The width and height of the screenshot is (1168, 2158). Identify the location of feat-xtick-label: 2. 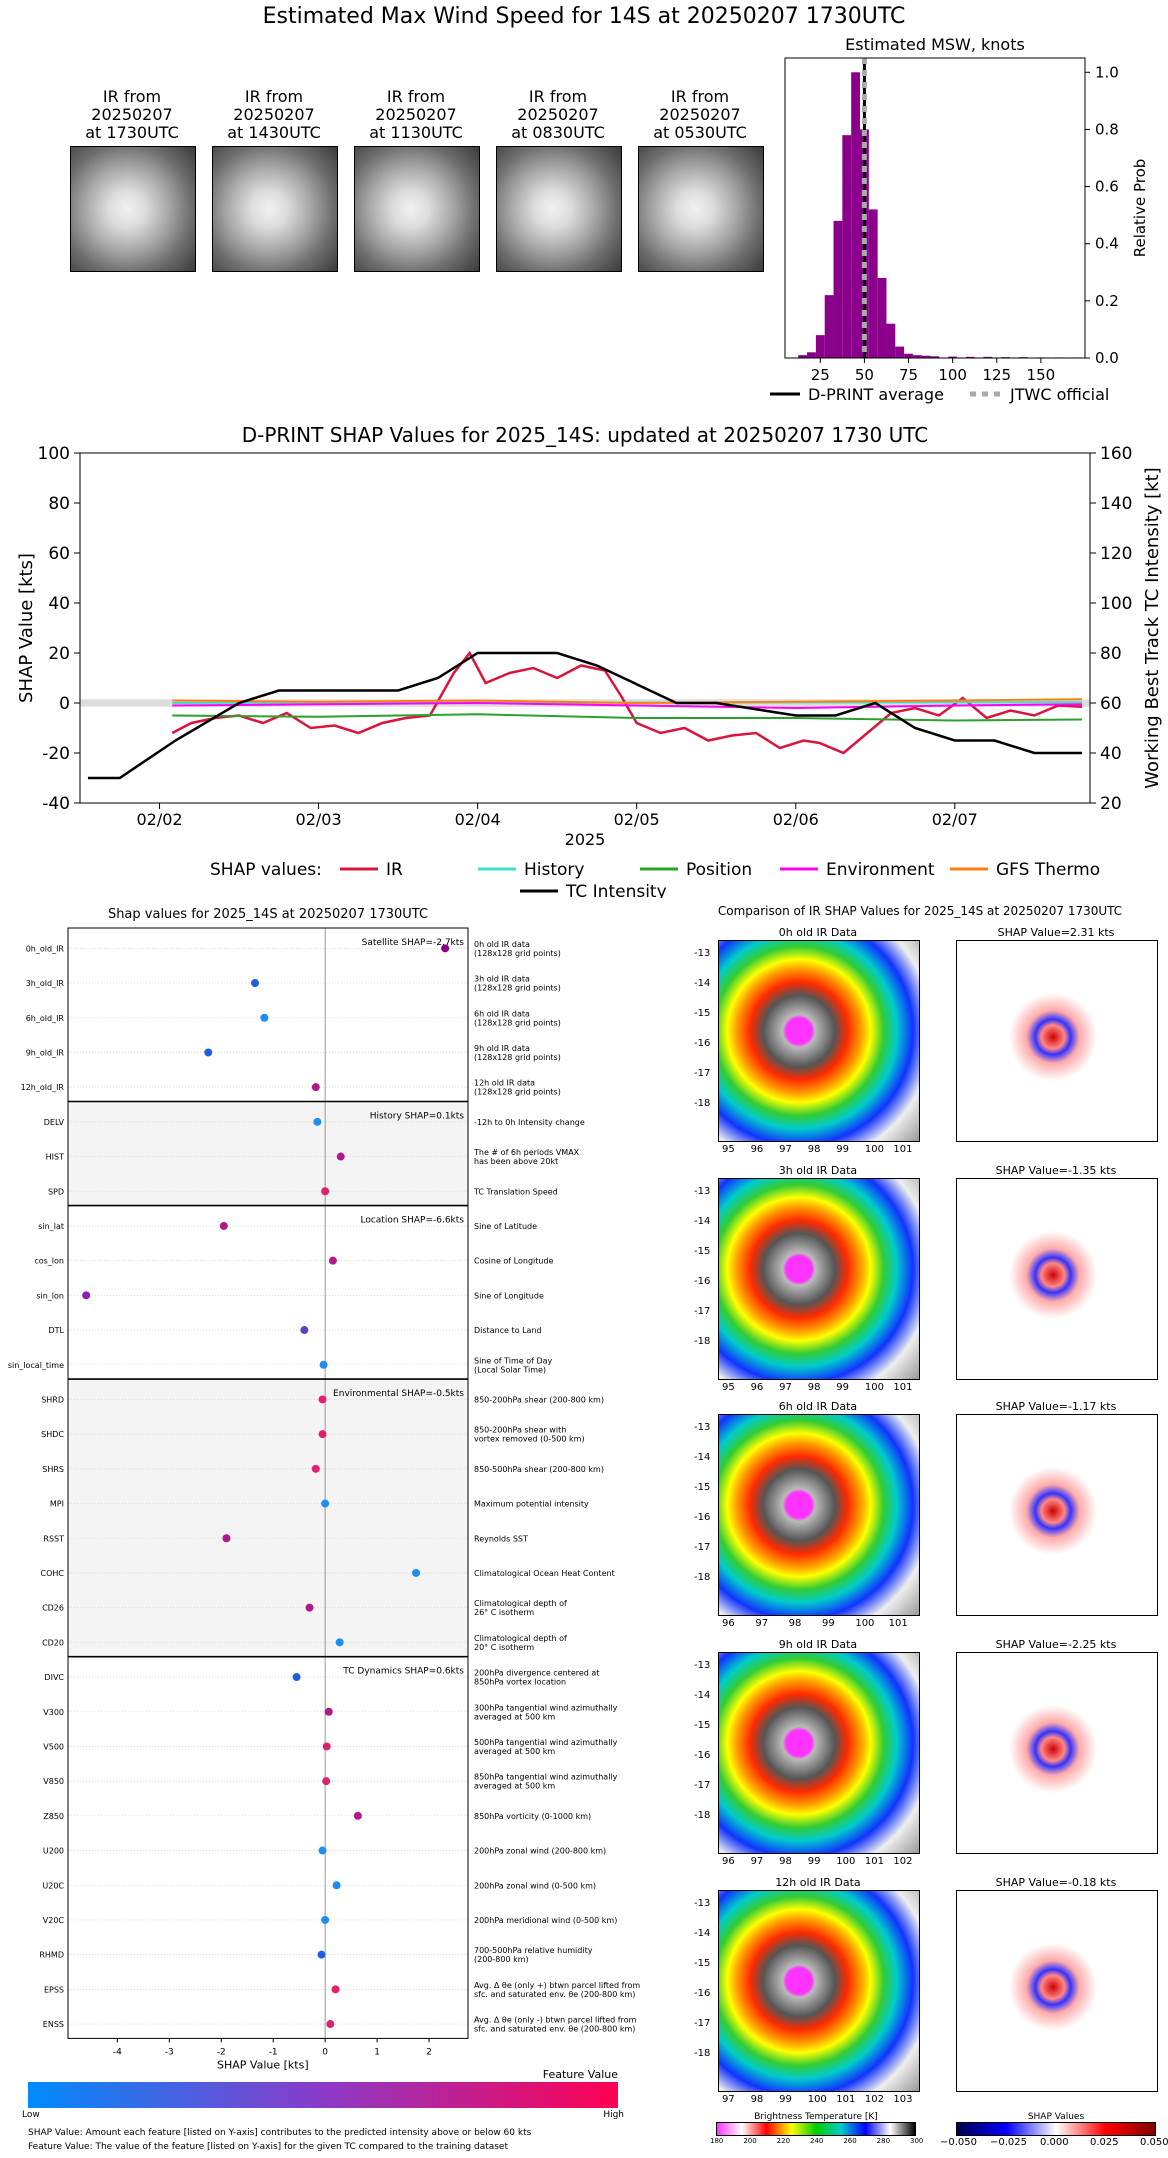
(429, 2052).